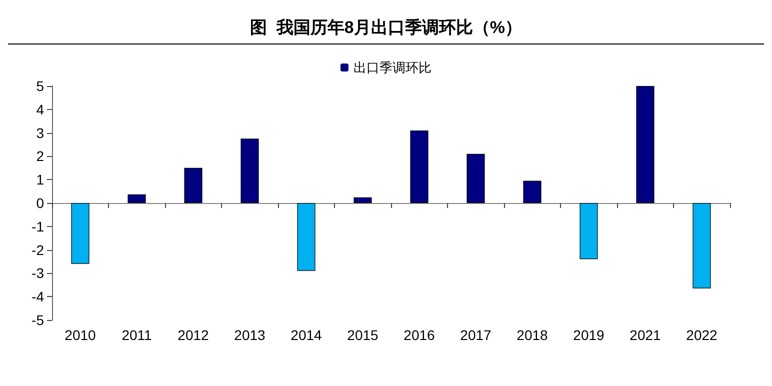 This screenshot has height=386, width=772. What do you see at coordinates (38, 250) in the screenshot?
I see `y-tick-label: -2` at bounding box center [38, 250].